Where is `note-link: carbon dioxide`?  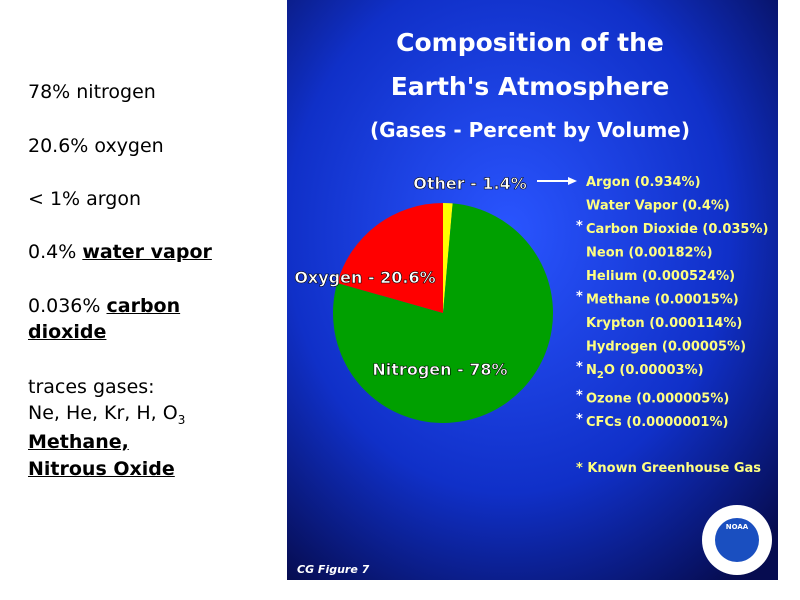
note-link: carbon dioxide is located at coordinates (104, 319).